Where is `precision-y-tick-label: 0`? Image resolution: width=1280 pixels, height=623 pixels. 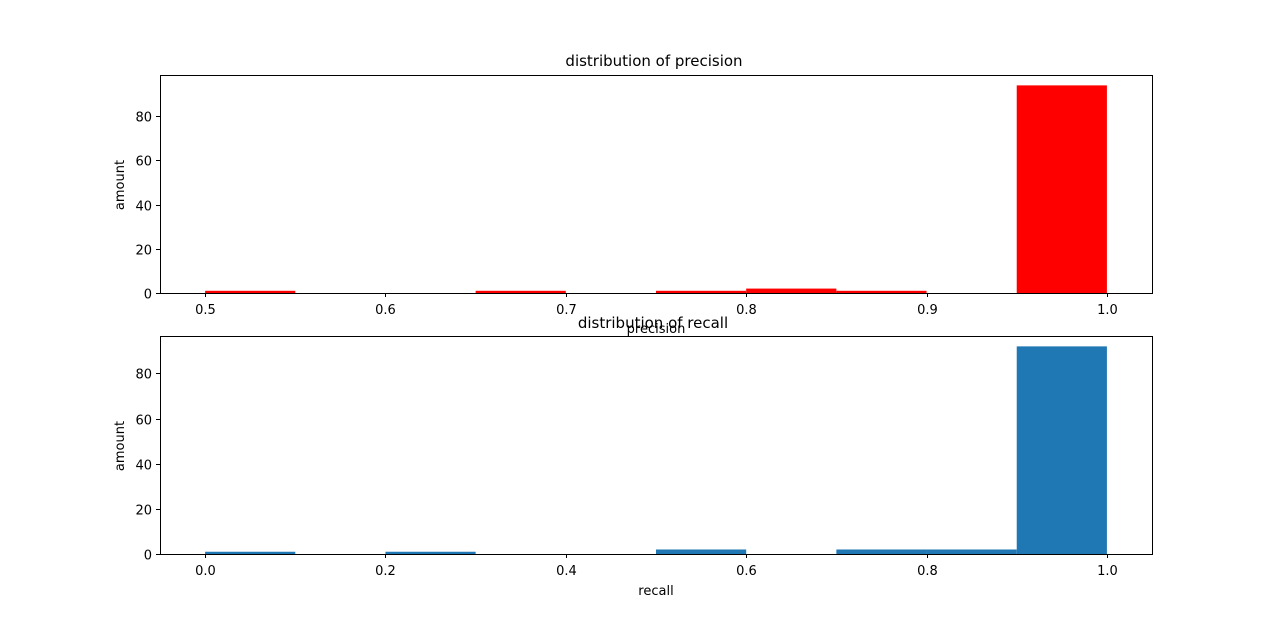
precision-y-tick-label: 0 is located at coordinates (148, 295).